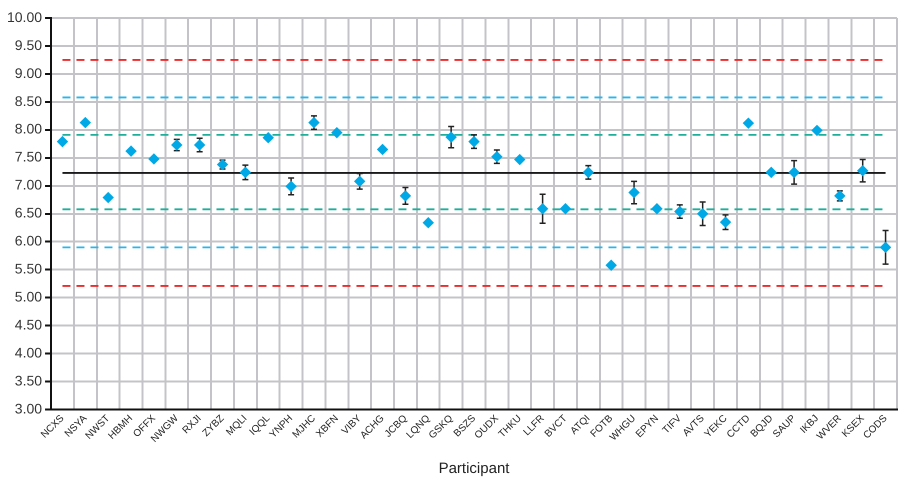  Describe the element at coordinates (24, 16) in the screenshot. I see `y-tick-label: 10.00` at that location.